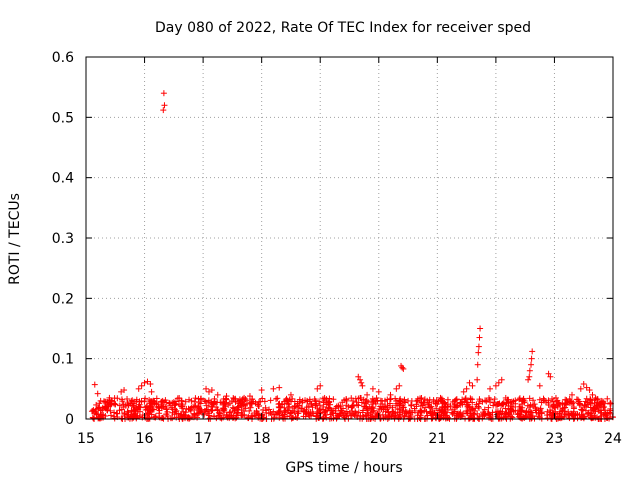 The image size is (640, 480). Describe the element at coordinates (379, 439) in the screenshot. I see `x-tick-label: 20` at that location.